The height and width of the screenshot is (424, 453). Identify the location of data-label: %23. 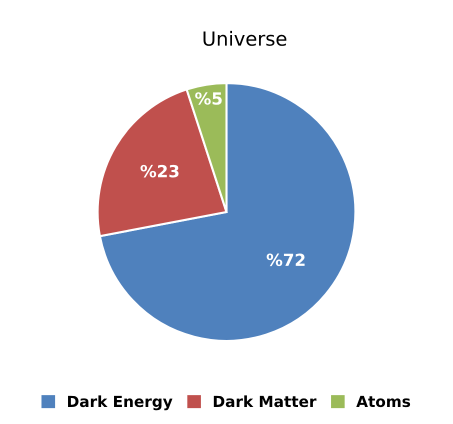
(159, 171).